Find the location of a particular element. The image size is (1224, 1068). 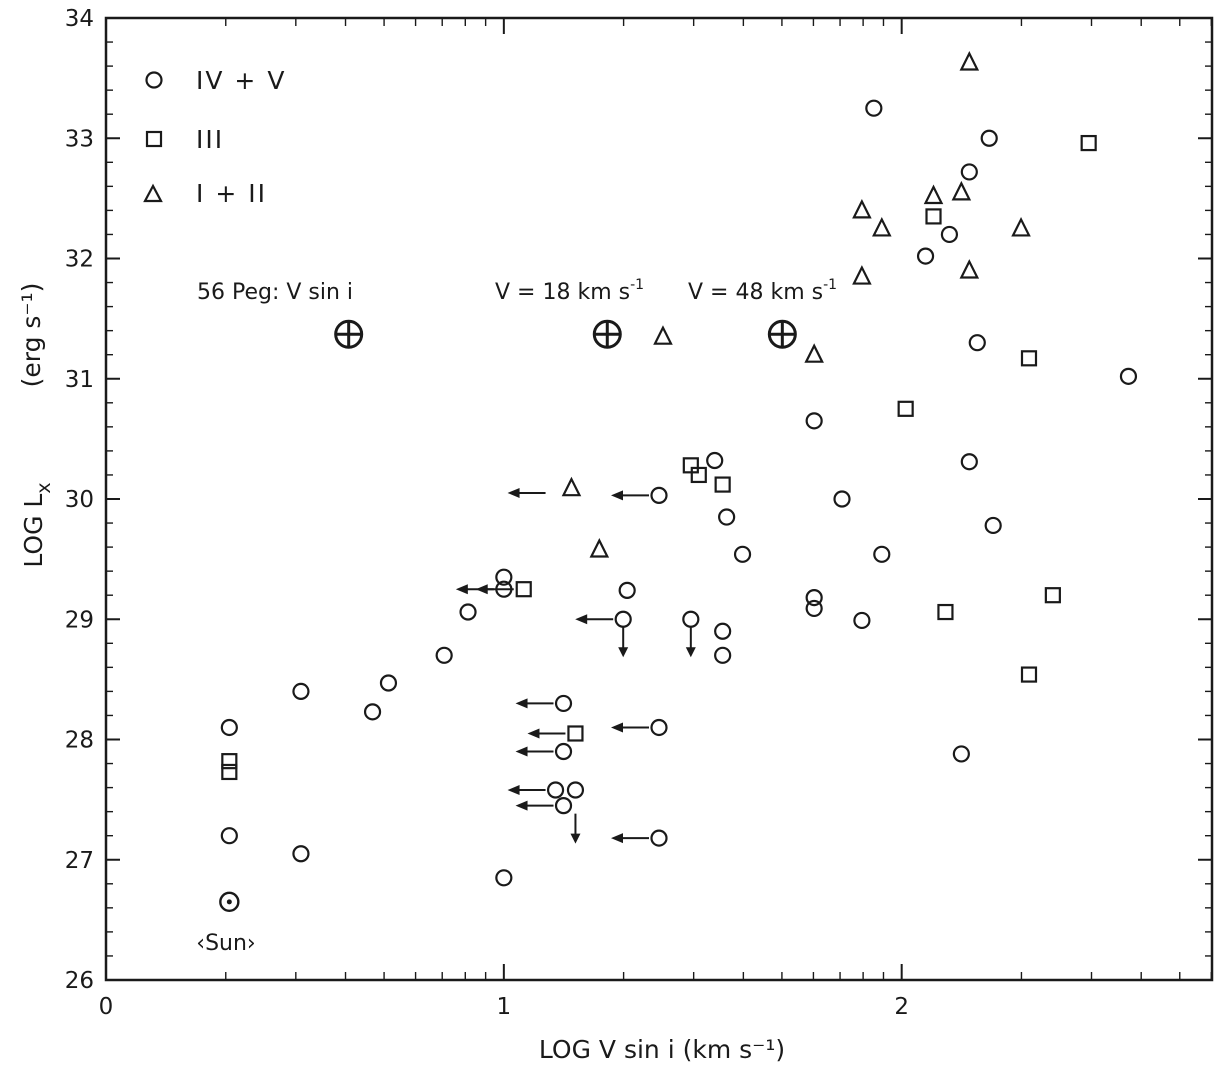

x-axis-title: LOG V sin i (km s⁻¹) is located at coordinates (662, 1049).